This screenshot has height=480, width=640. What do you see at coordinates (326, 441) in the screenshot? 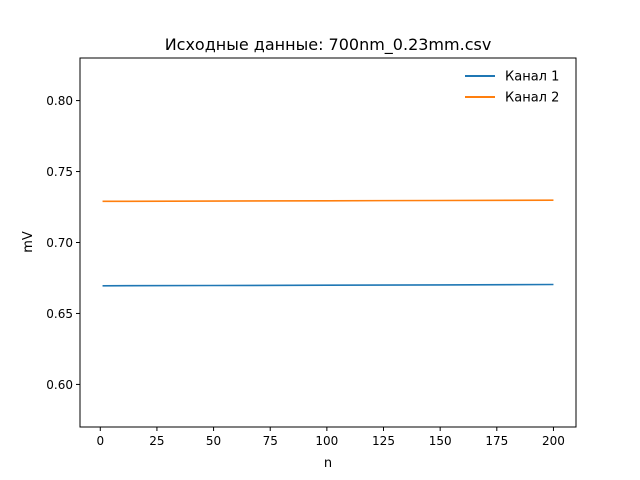
I see `x-tick-label: 100` at bounding box center [326, 441].